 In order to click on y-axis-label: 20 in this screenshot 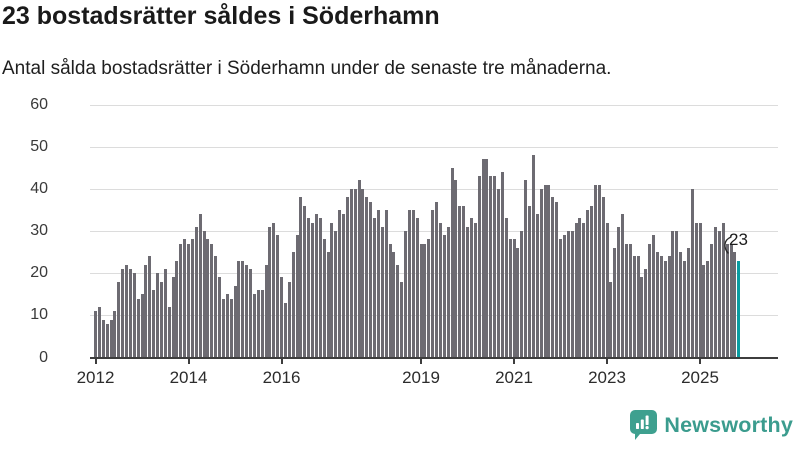, I will do `click(39, 273)`.